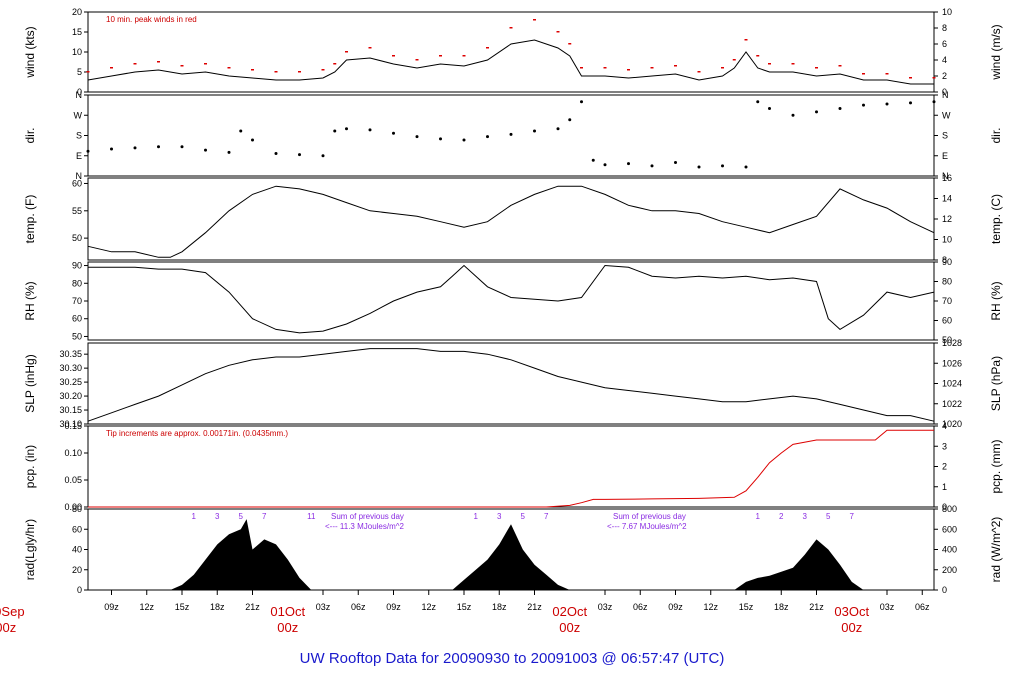  Describe the element at coordinates (367, 516) in the screenshot. I see `rad-daily-sum-note: Sum of previous day` at that location.